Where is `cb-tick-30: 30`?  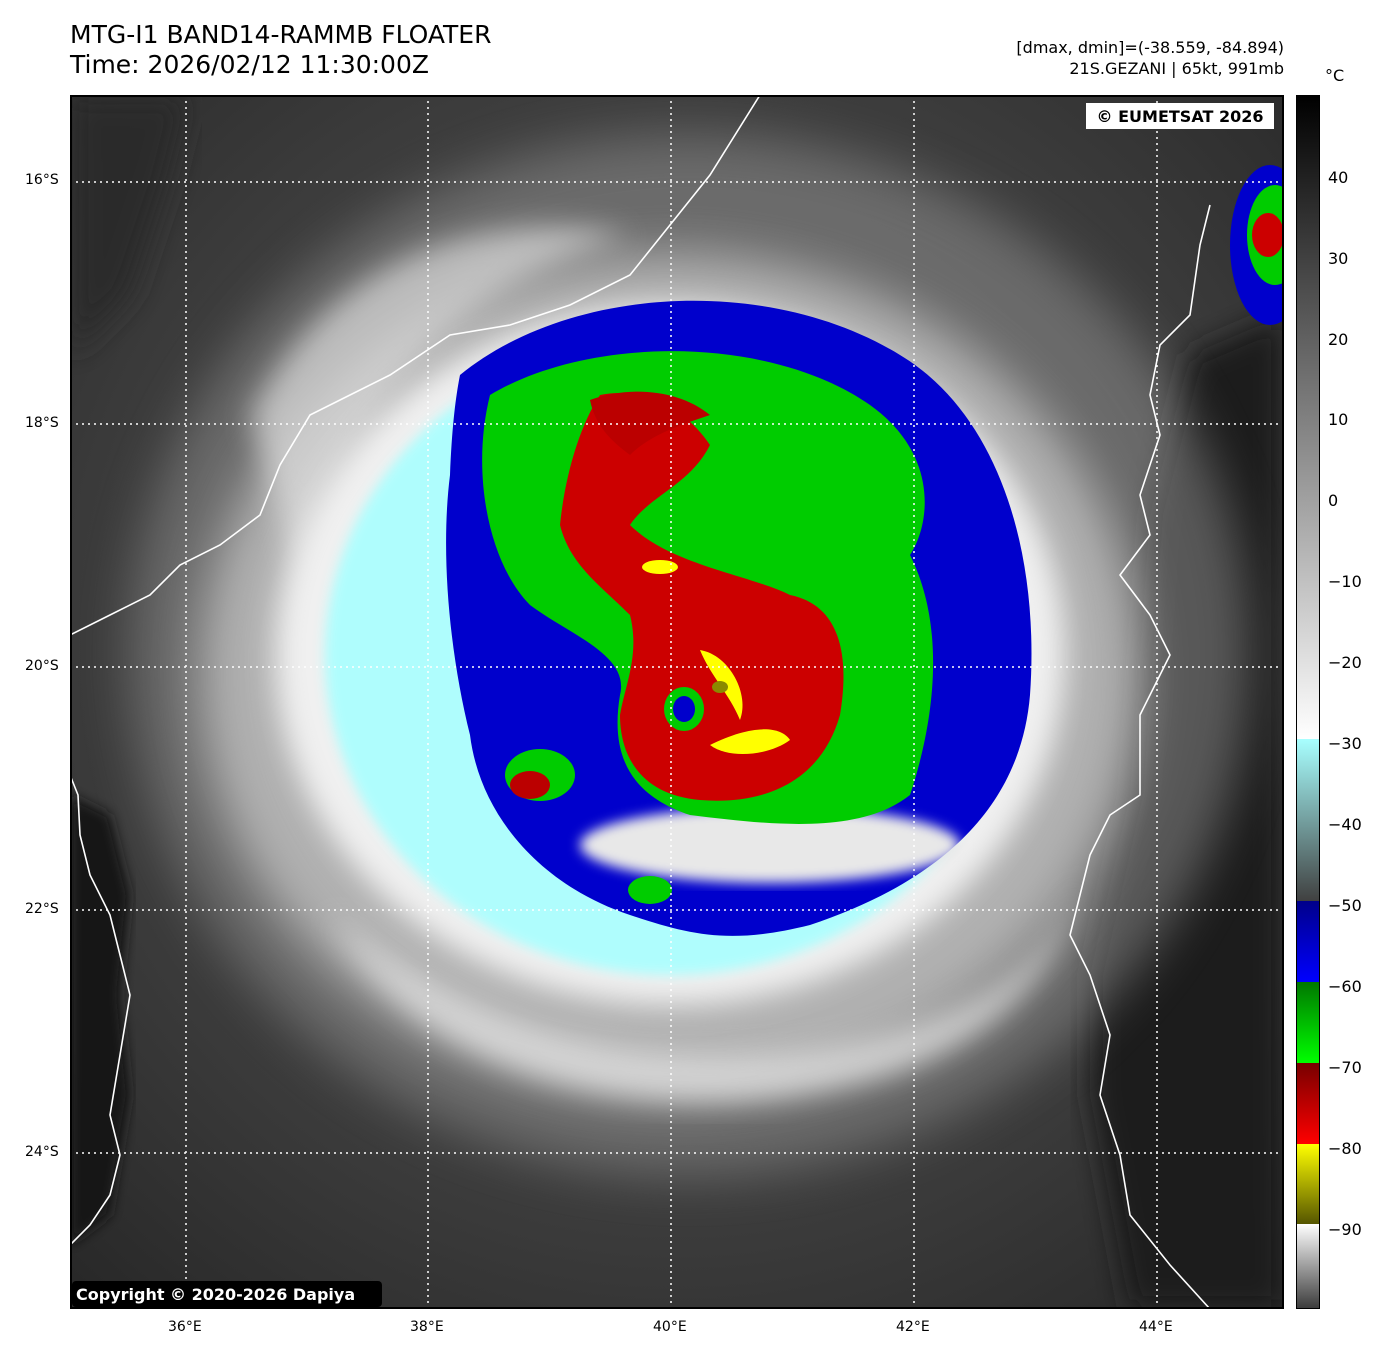
cb-tick-30: 30 is located at coordinates (1338, 258).